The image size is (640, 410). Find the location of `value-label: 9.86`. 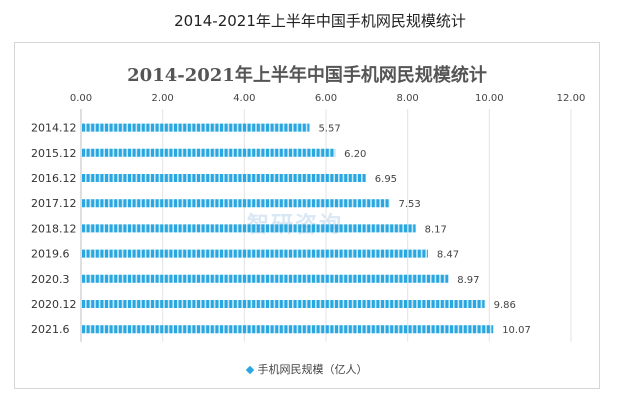

value-label: 9.86 is located at coordinates (505, 305).